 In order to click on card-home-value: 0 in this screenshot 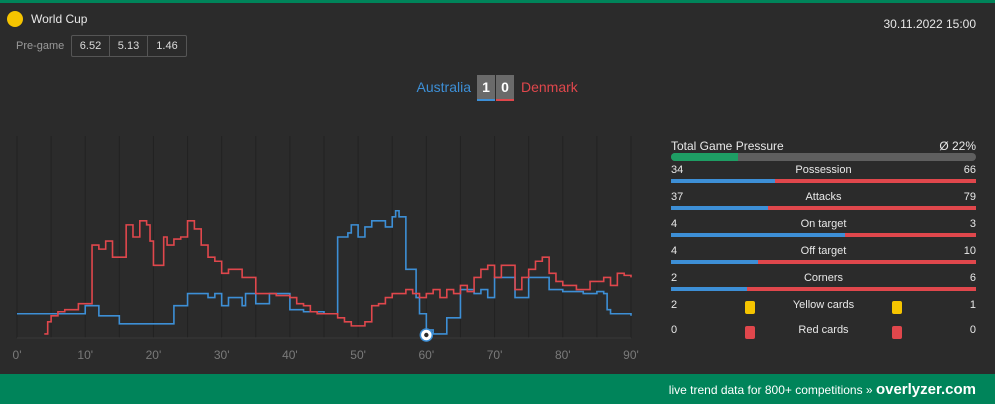, I will do `click(674, 330)`.